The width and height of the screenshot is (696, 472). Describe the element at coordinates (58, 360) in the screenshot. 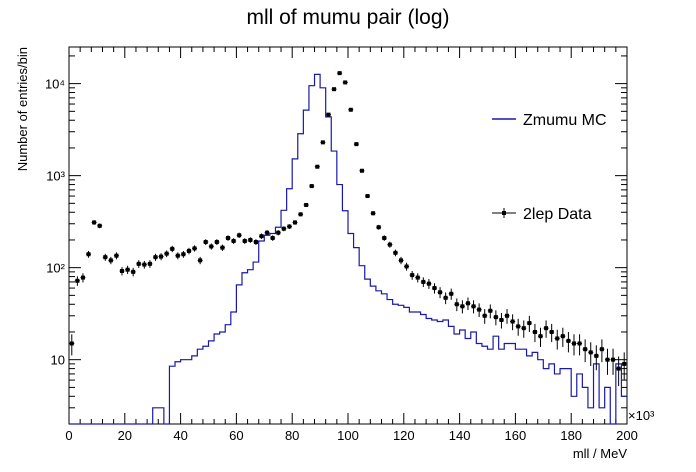

I see `y-tick-label: 10` at that location.